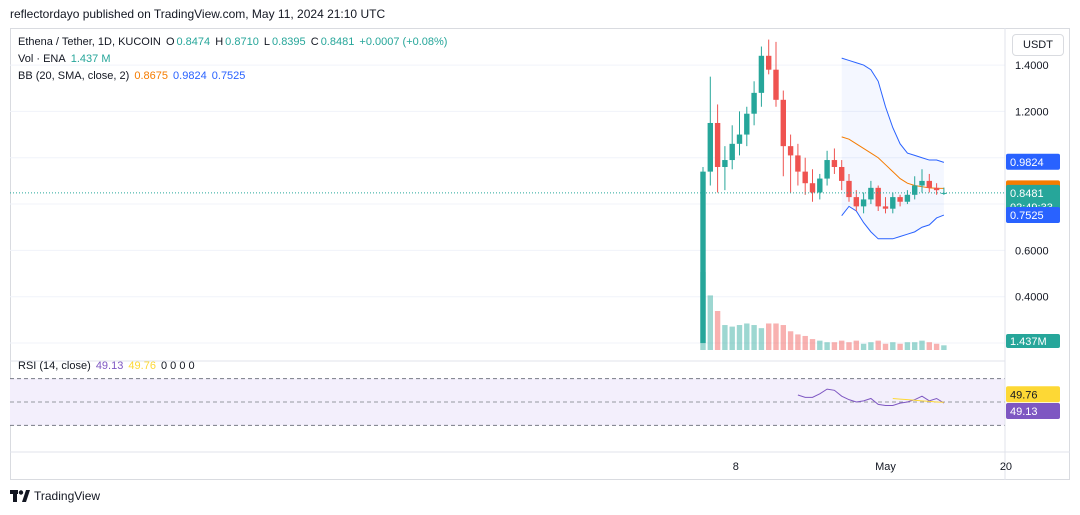  I want to click on legend-high-label: H, so click(219, 42).